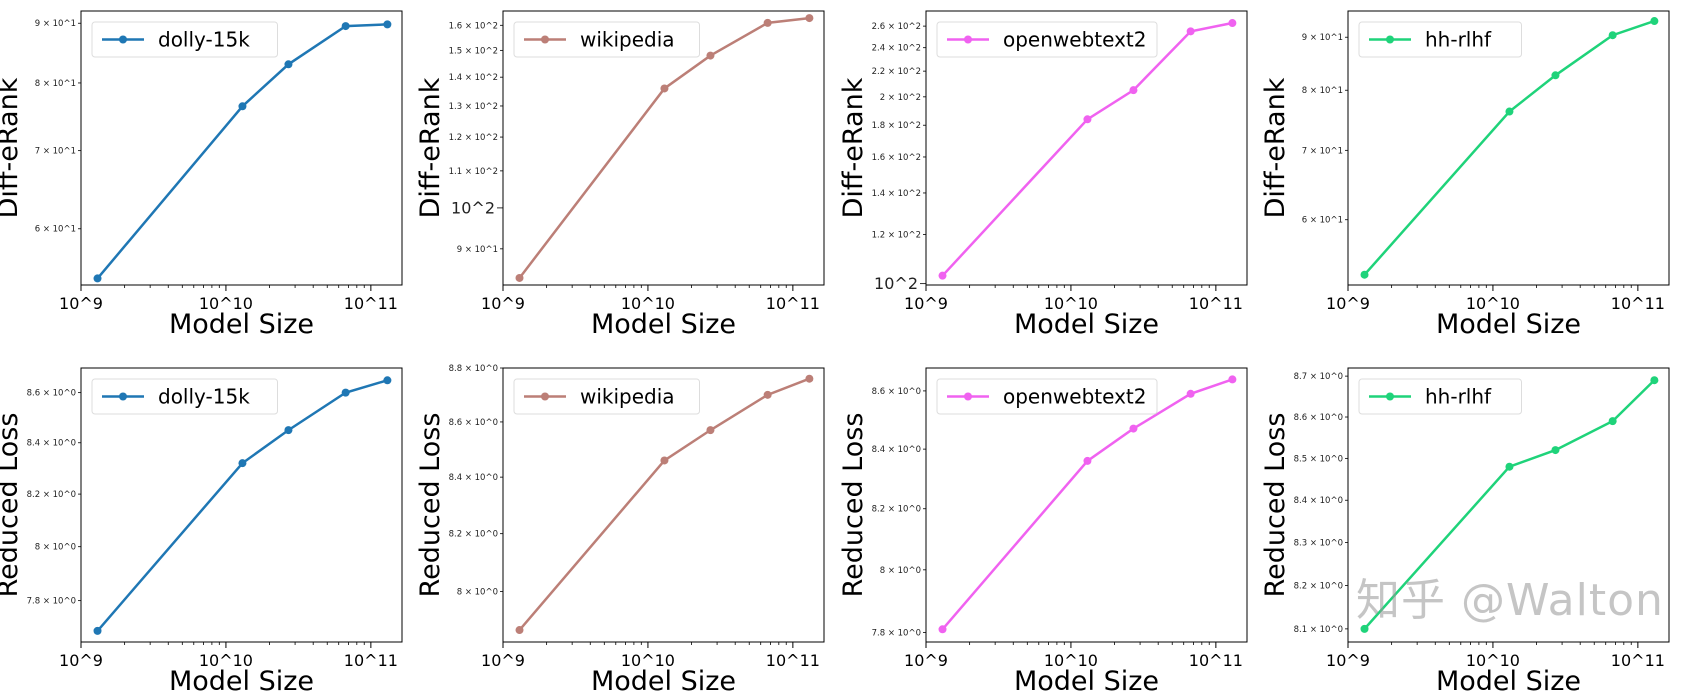  Describe the element at coordinates (1318, 377) in the screenshot. I see `y-tick-label: 8.7 × 10^0` at that location.